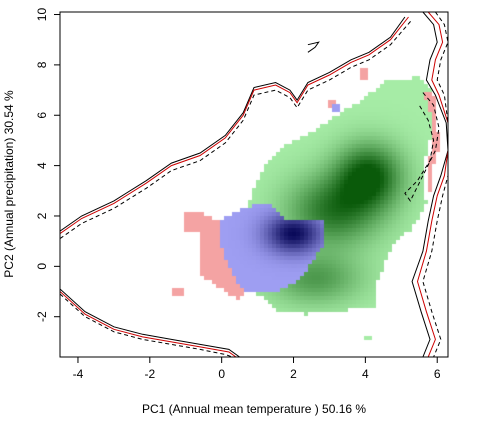 This screenshot has width=480, height=422. I want to click on y-tick-label: 10, so click(42, 15).